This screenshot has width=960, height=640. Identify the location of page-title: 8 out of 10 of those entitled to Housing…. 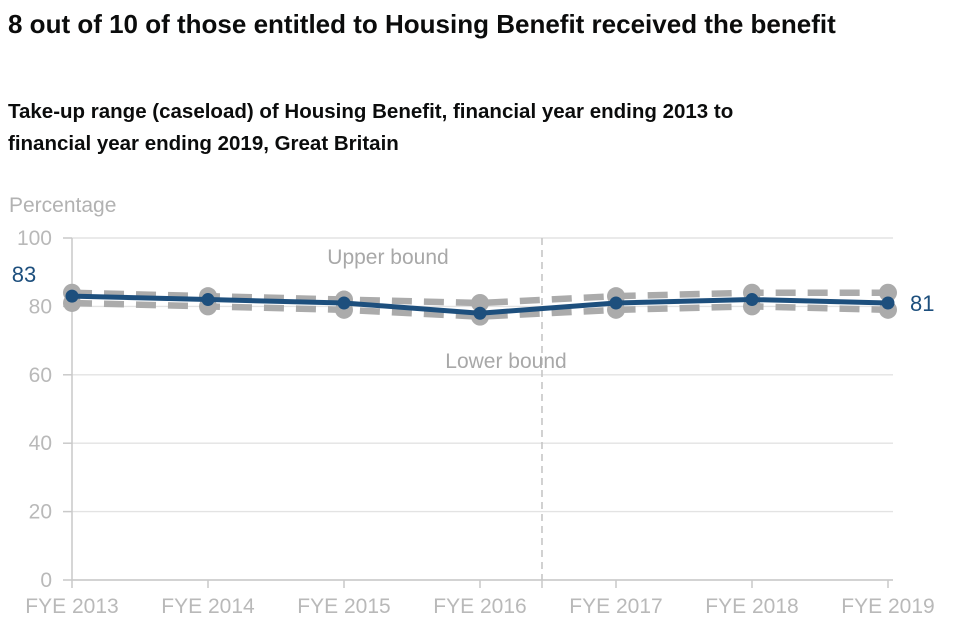
(422, 24).